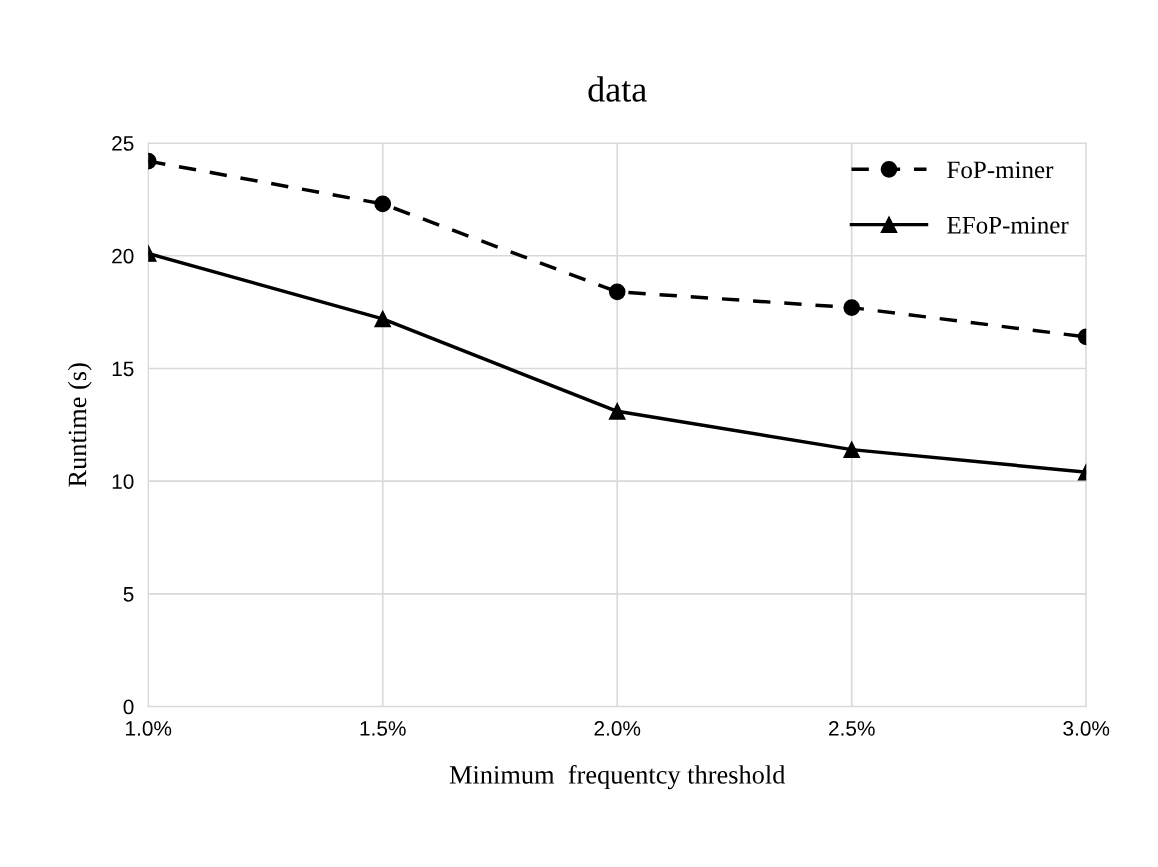  I want to click on y-tick-label: 10, so click(123, 481).